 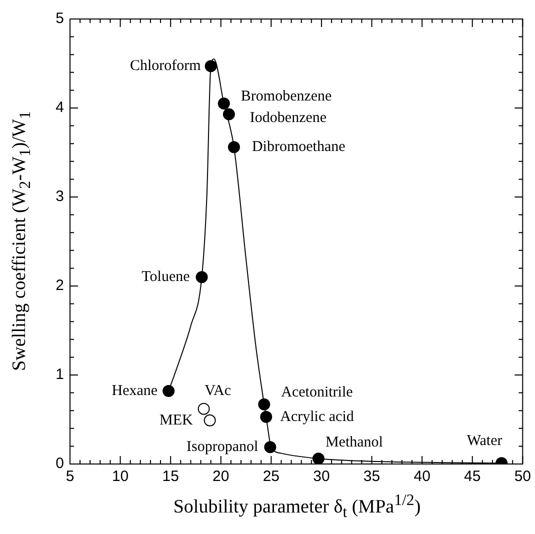 What do you see at coordinates (271, 477) in the screenshot?
I see `x-tick-label: 25` at bounding box center [271, 477].